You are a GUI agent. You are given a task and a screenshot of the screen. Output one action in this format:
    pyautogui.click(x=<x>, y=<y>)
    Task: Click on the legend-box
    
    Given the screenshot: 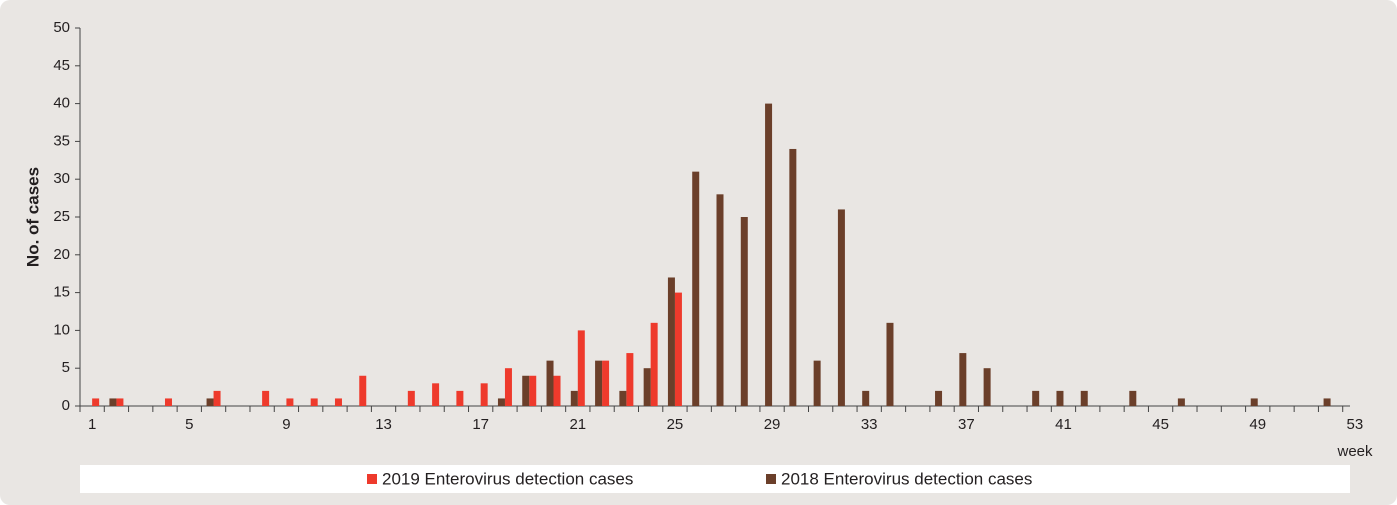 What is the action you would take?
    pyautogui.click(x=715, y=479)
    